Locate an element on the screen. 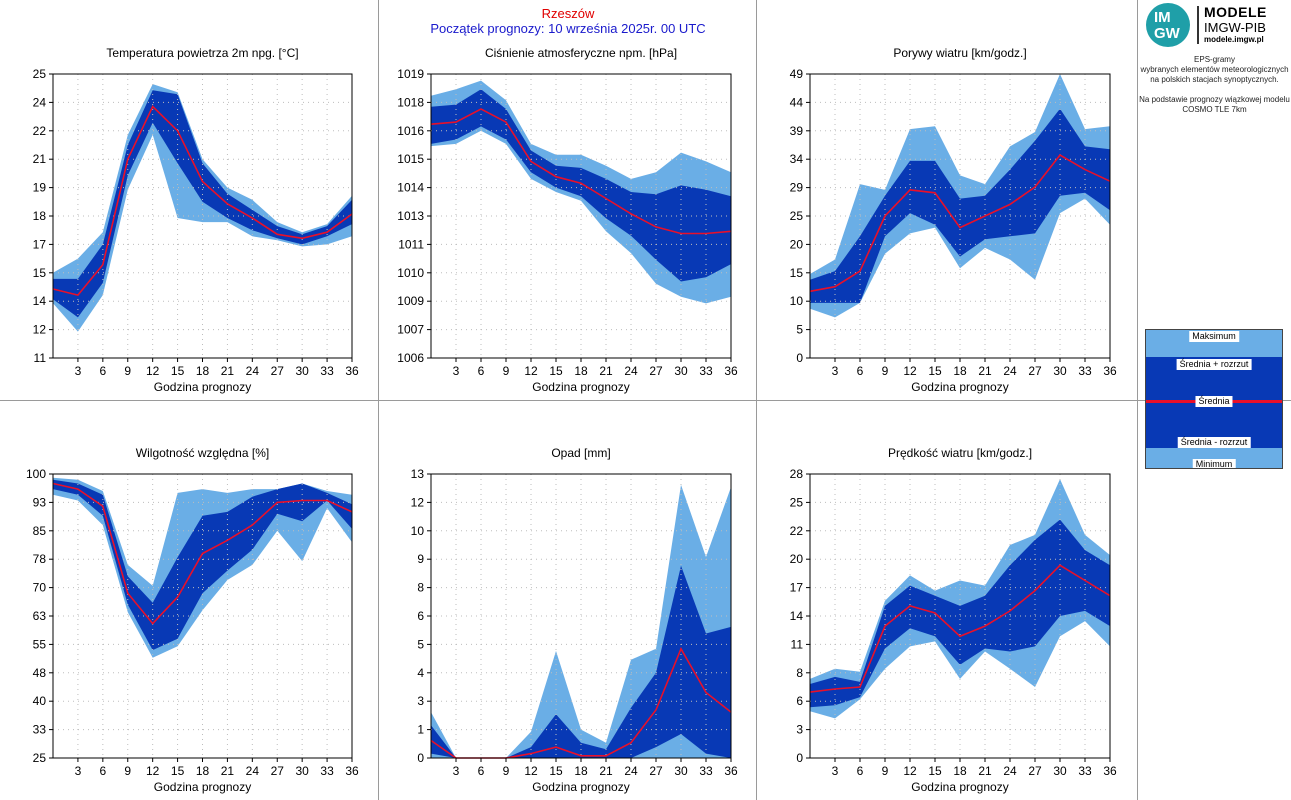 This screenshot has width=1291, height=800. y-tick-label: 93 is located at coordinates (40, 502).